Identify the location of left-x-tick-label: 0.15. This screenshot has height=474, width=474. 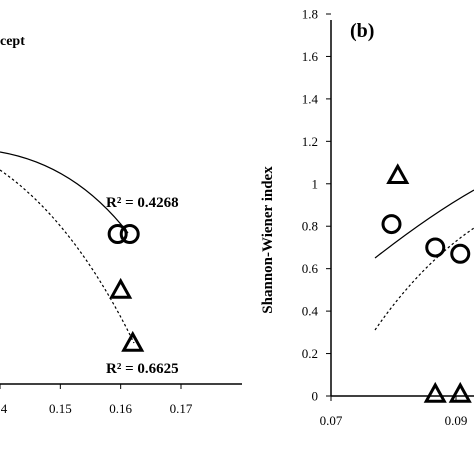
(60, 408).